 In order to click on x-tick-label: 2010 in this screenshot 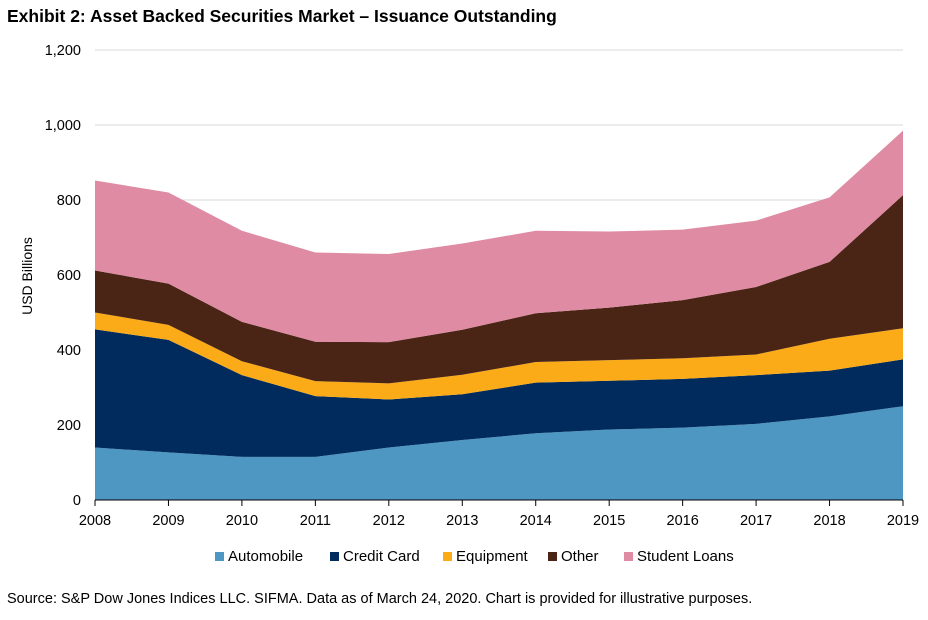, I will do `click(242, 521)`.